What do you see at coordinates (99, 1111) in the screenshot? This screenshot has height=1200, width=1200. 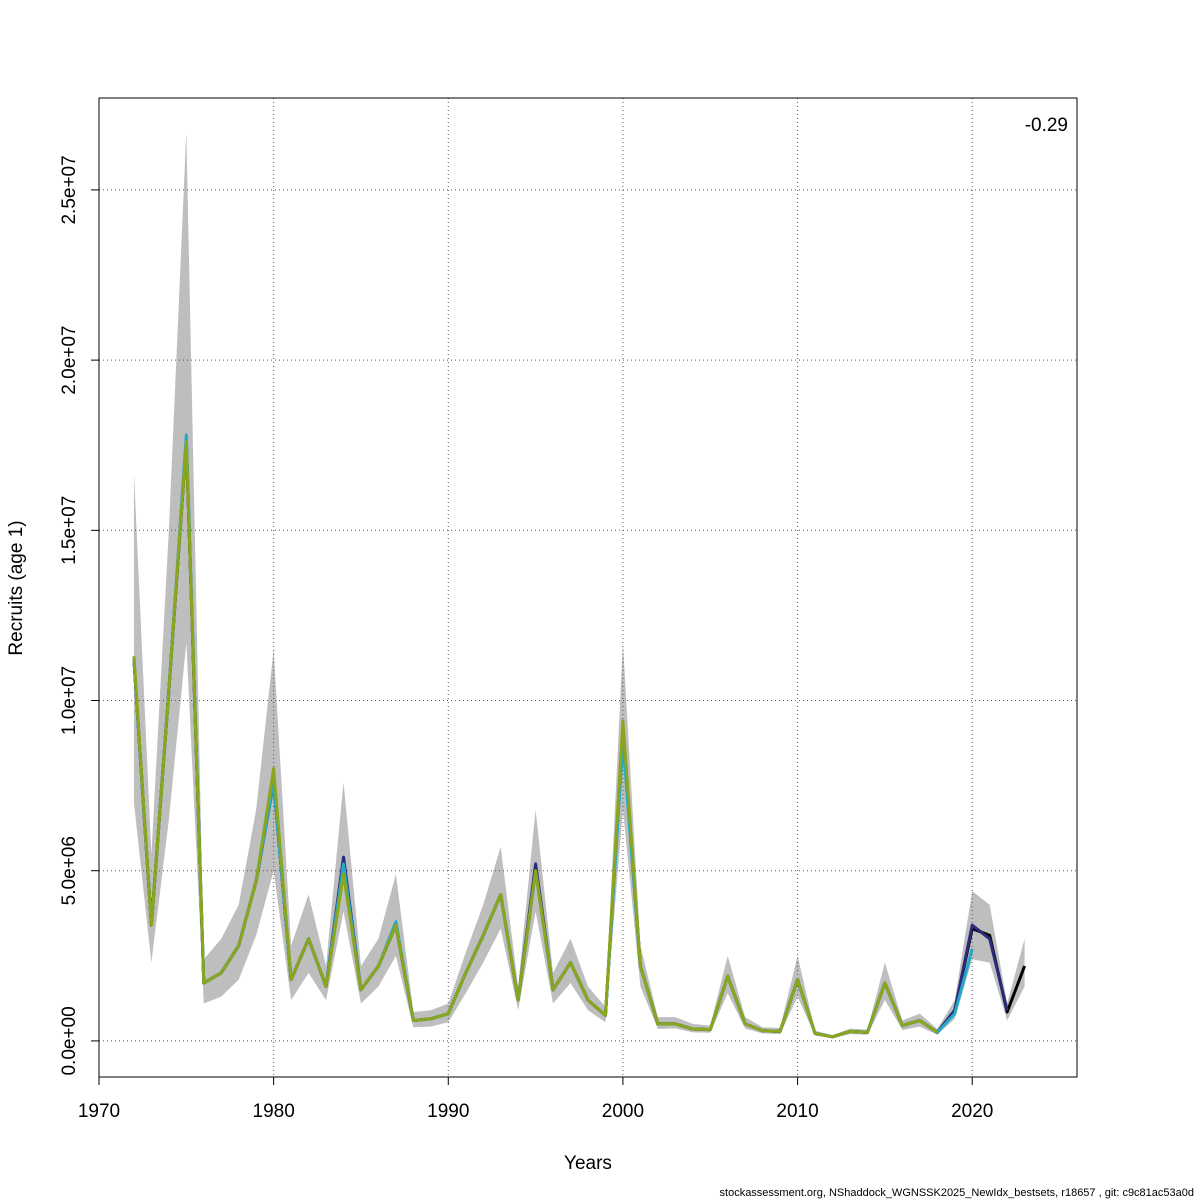 I see `x-tick-label: 1970` at bounding box center [99, 1111].